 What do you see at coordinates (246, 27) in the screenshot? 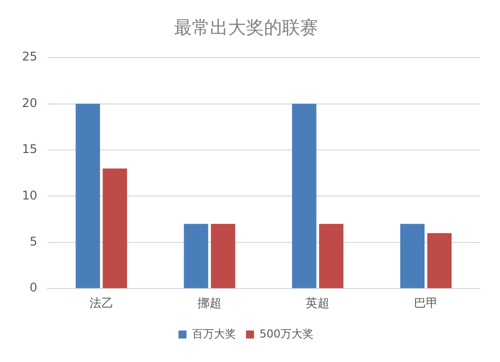
I see `chart-title: 最常出大奖的联赛` at bounding box center [246, 27].